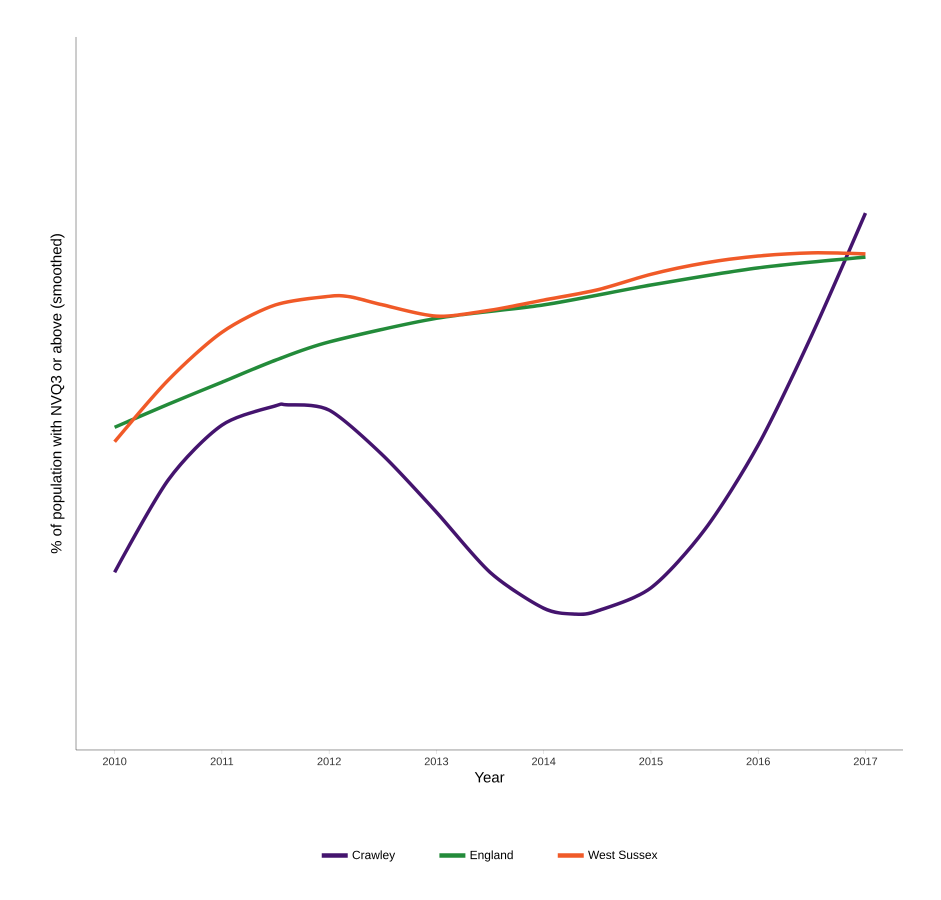  I want to click on x-tick-label: 2012, so click(329, 762).